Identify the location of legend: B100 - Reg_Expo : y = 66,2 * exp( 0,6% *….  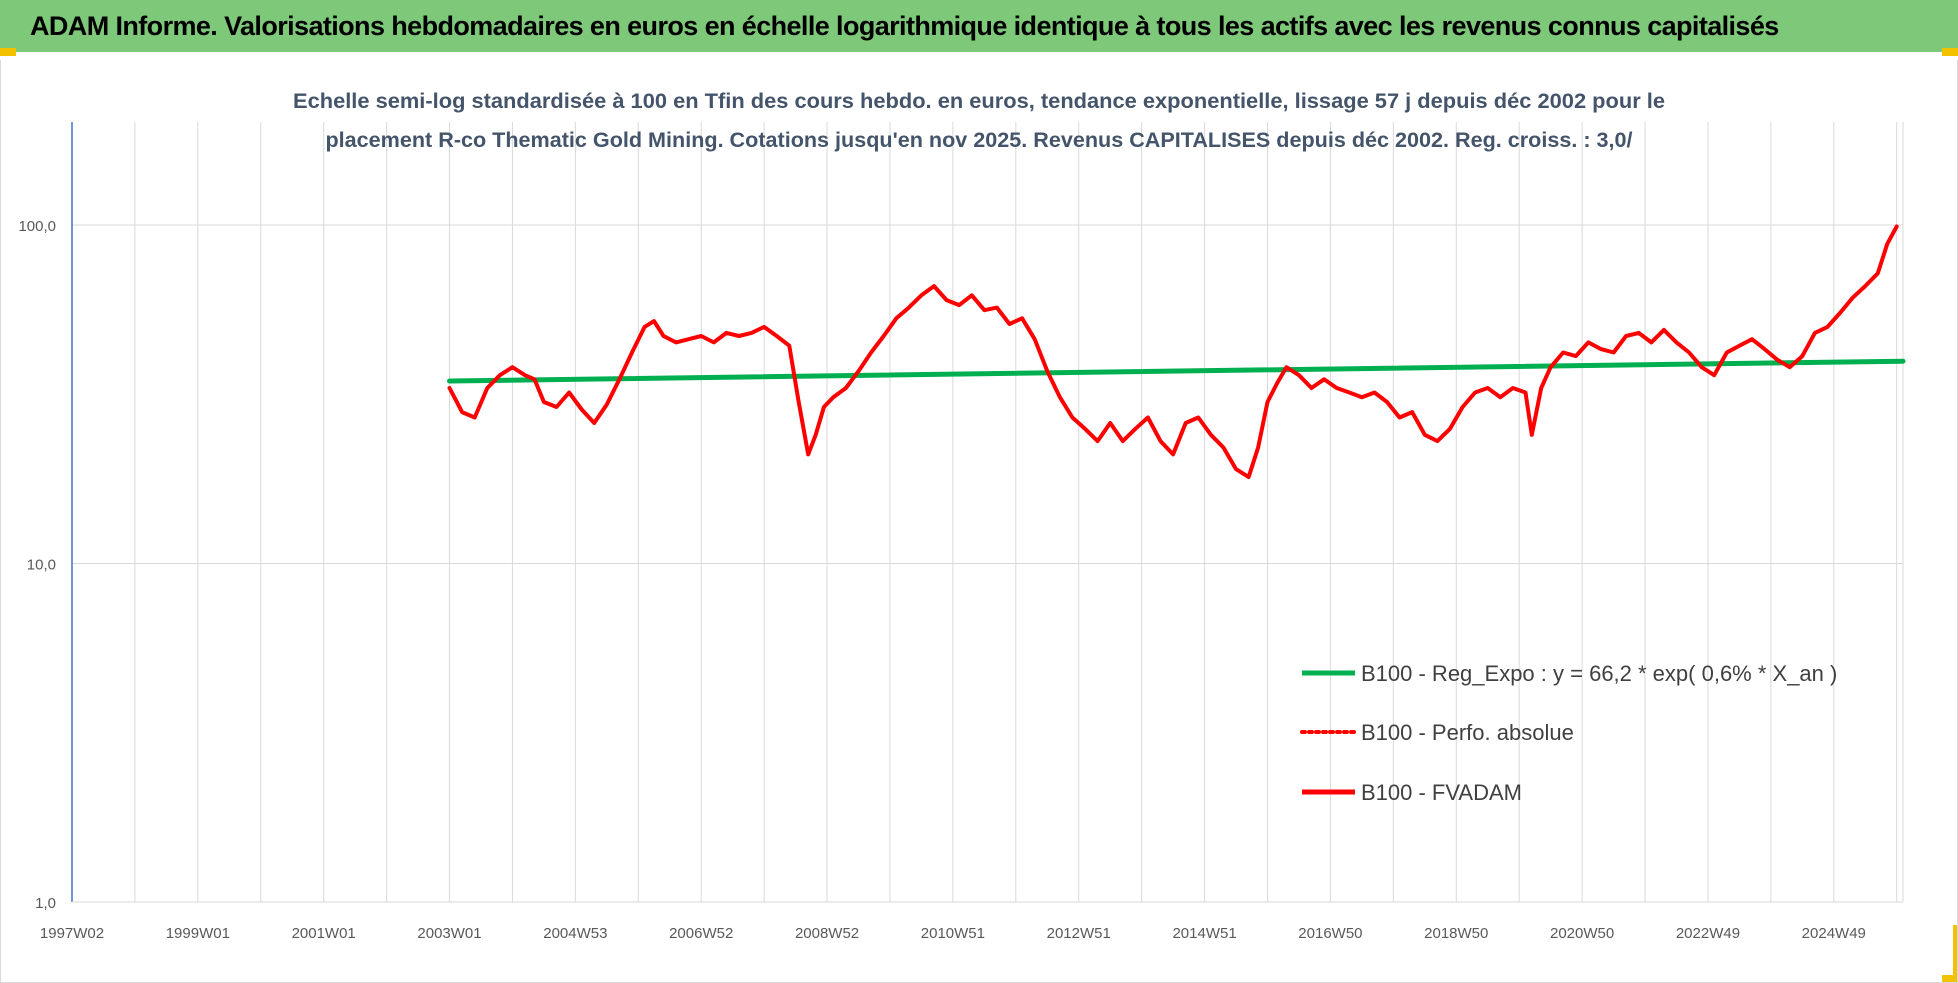
(1568, 733).